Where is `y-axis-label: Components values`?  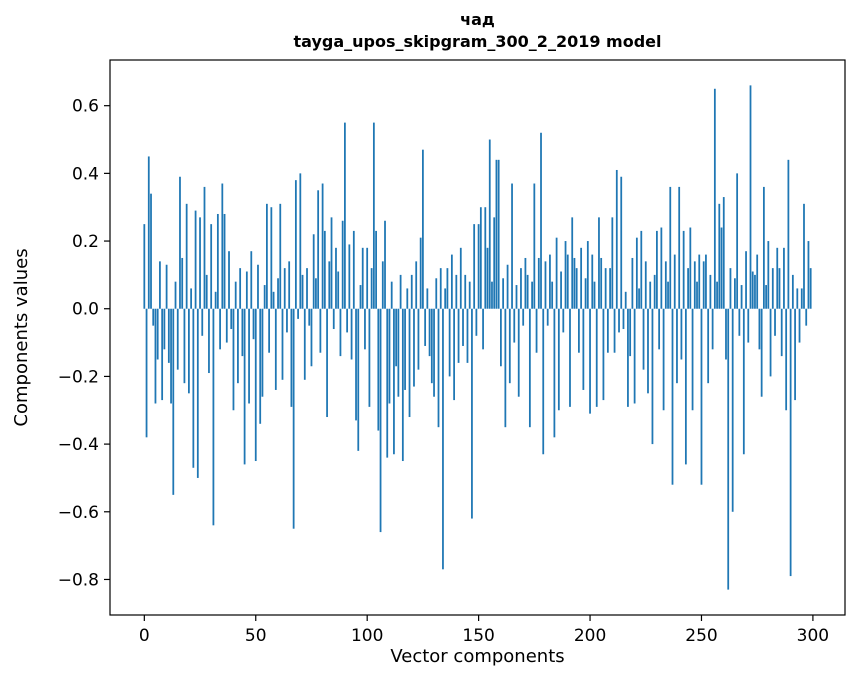
y-axis-label: Components values is located at coordinates (21, 337).